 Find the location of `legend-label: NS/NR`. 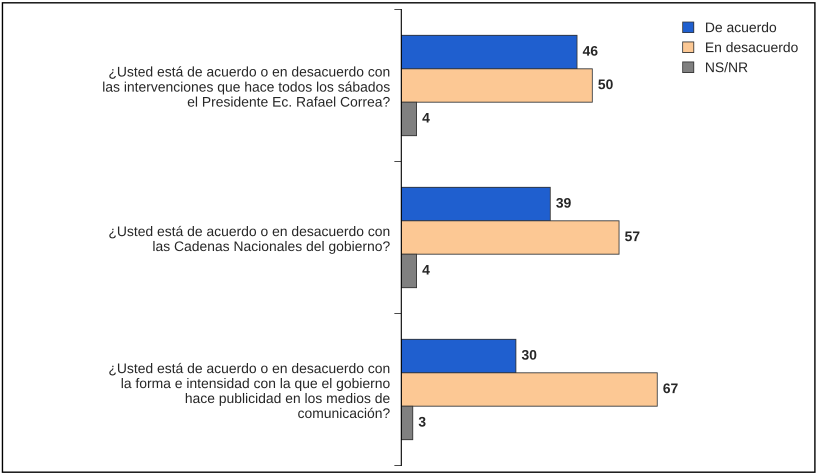

legend-label: NS/NR is located at coordinates (727, 67).